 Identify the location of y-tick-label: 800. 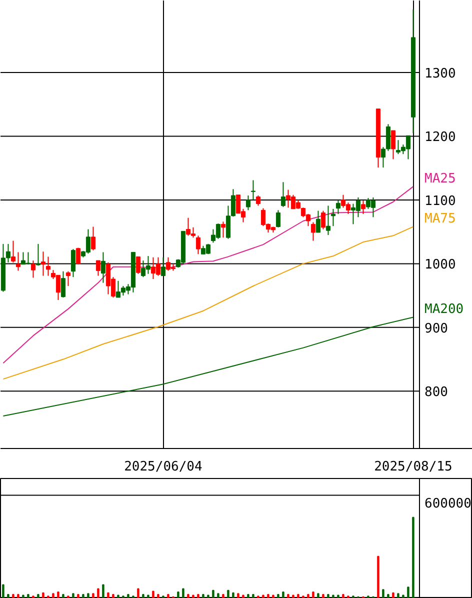
(436, 392).